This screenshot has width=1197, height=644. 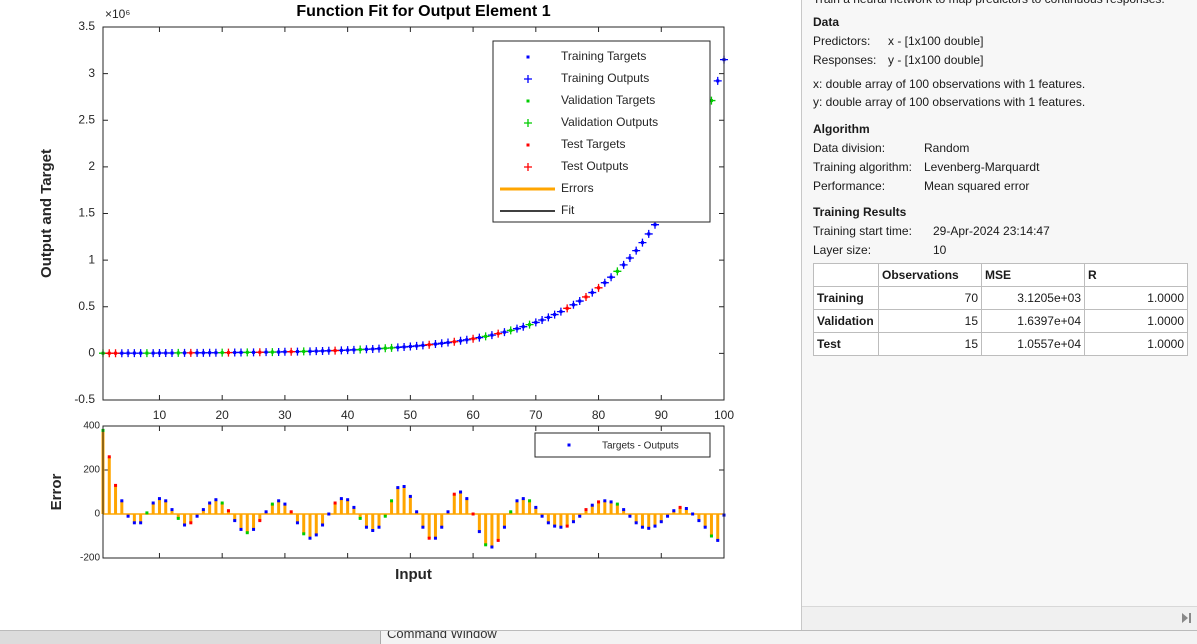 I want to click on x-tick-label: 100, so click(x=724, y=415).